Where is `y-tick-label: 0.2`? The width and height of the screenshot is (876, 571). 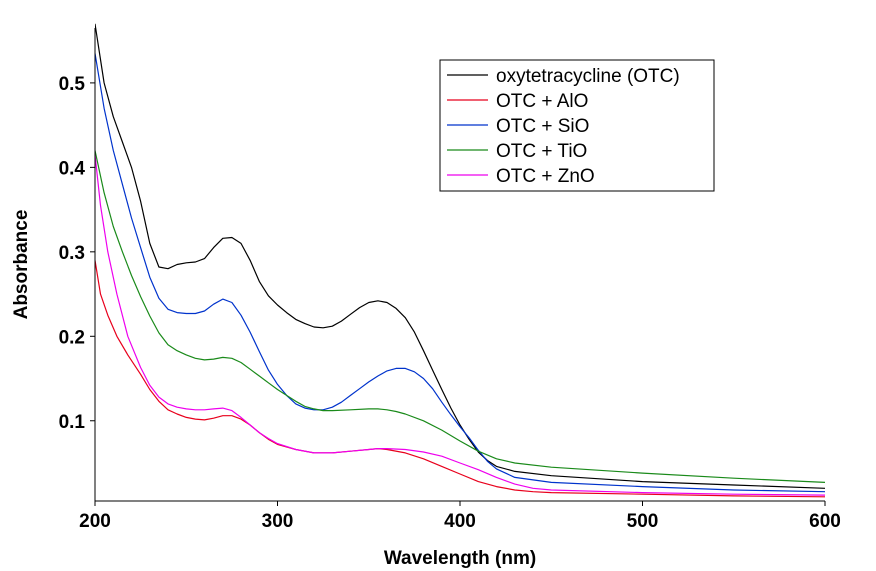
y-tick-label: 0.2 is located at coordinates (72, 337).